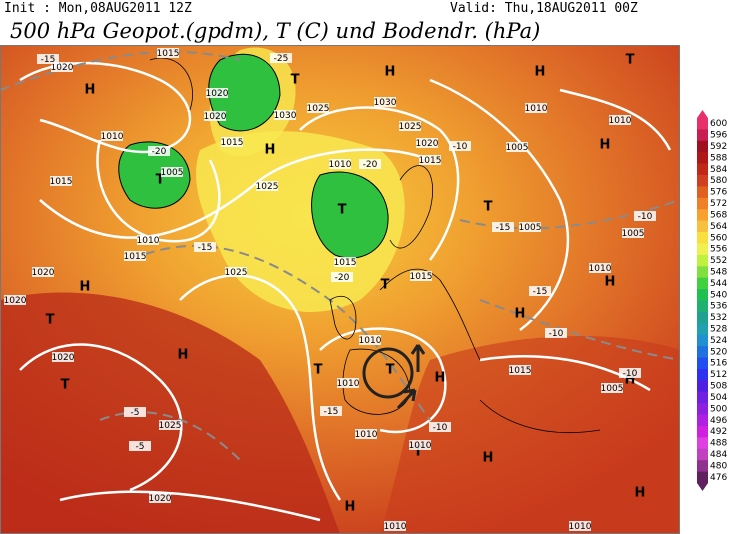 The image size is (732, 534). Describe the element at coordinates (406, 399) in the screenshot. I see `highlight-arrow` at that location.